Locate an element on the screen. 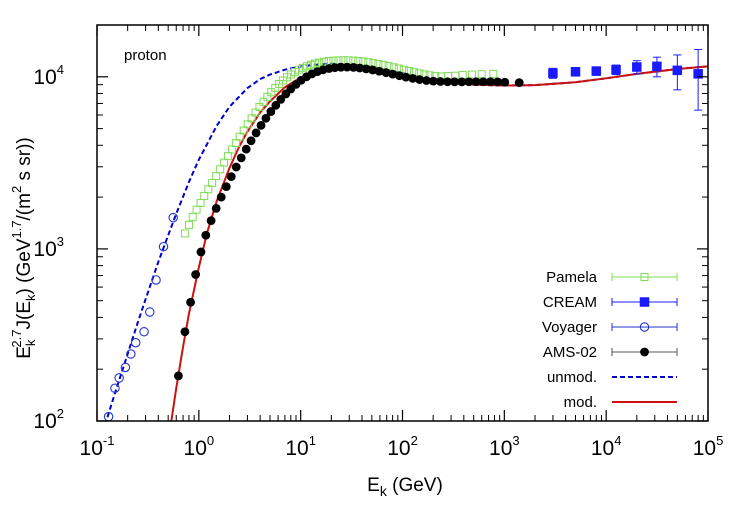 This screenshot has height=525, width=750. y-tick-label: 10⁴ is located at coordinates (48, 75).